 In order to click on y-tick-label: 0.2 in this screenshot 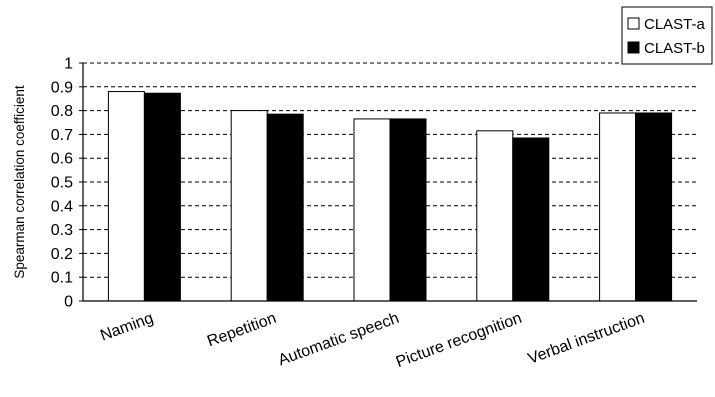, I will do `click(62, 254)`.